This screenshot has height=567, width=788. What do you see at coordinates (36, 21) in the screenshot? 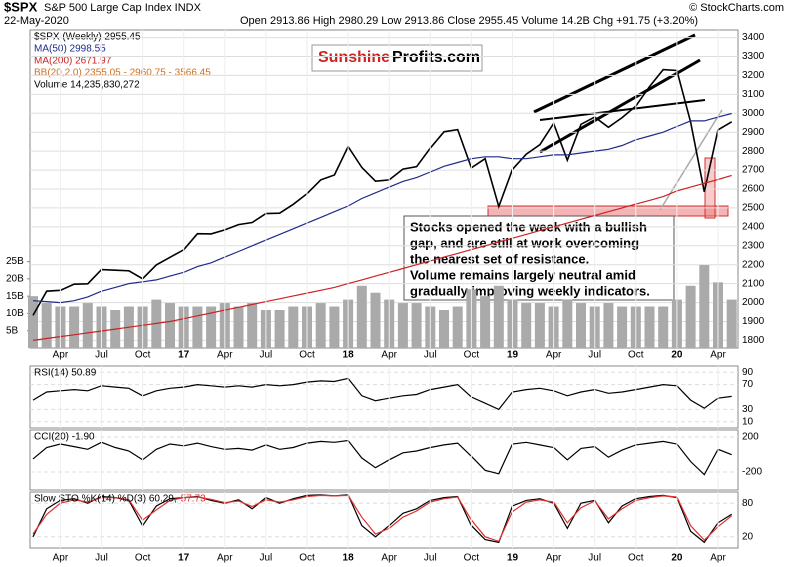
I see `date: 22-May-2020` at bounding box center [36, 21].